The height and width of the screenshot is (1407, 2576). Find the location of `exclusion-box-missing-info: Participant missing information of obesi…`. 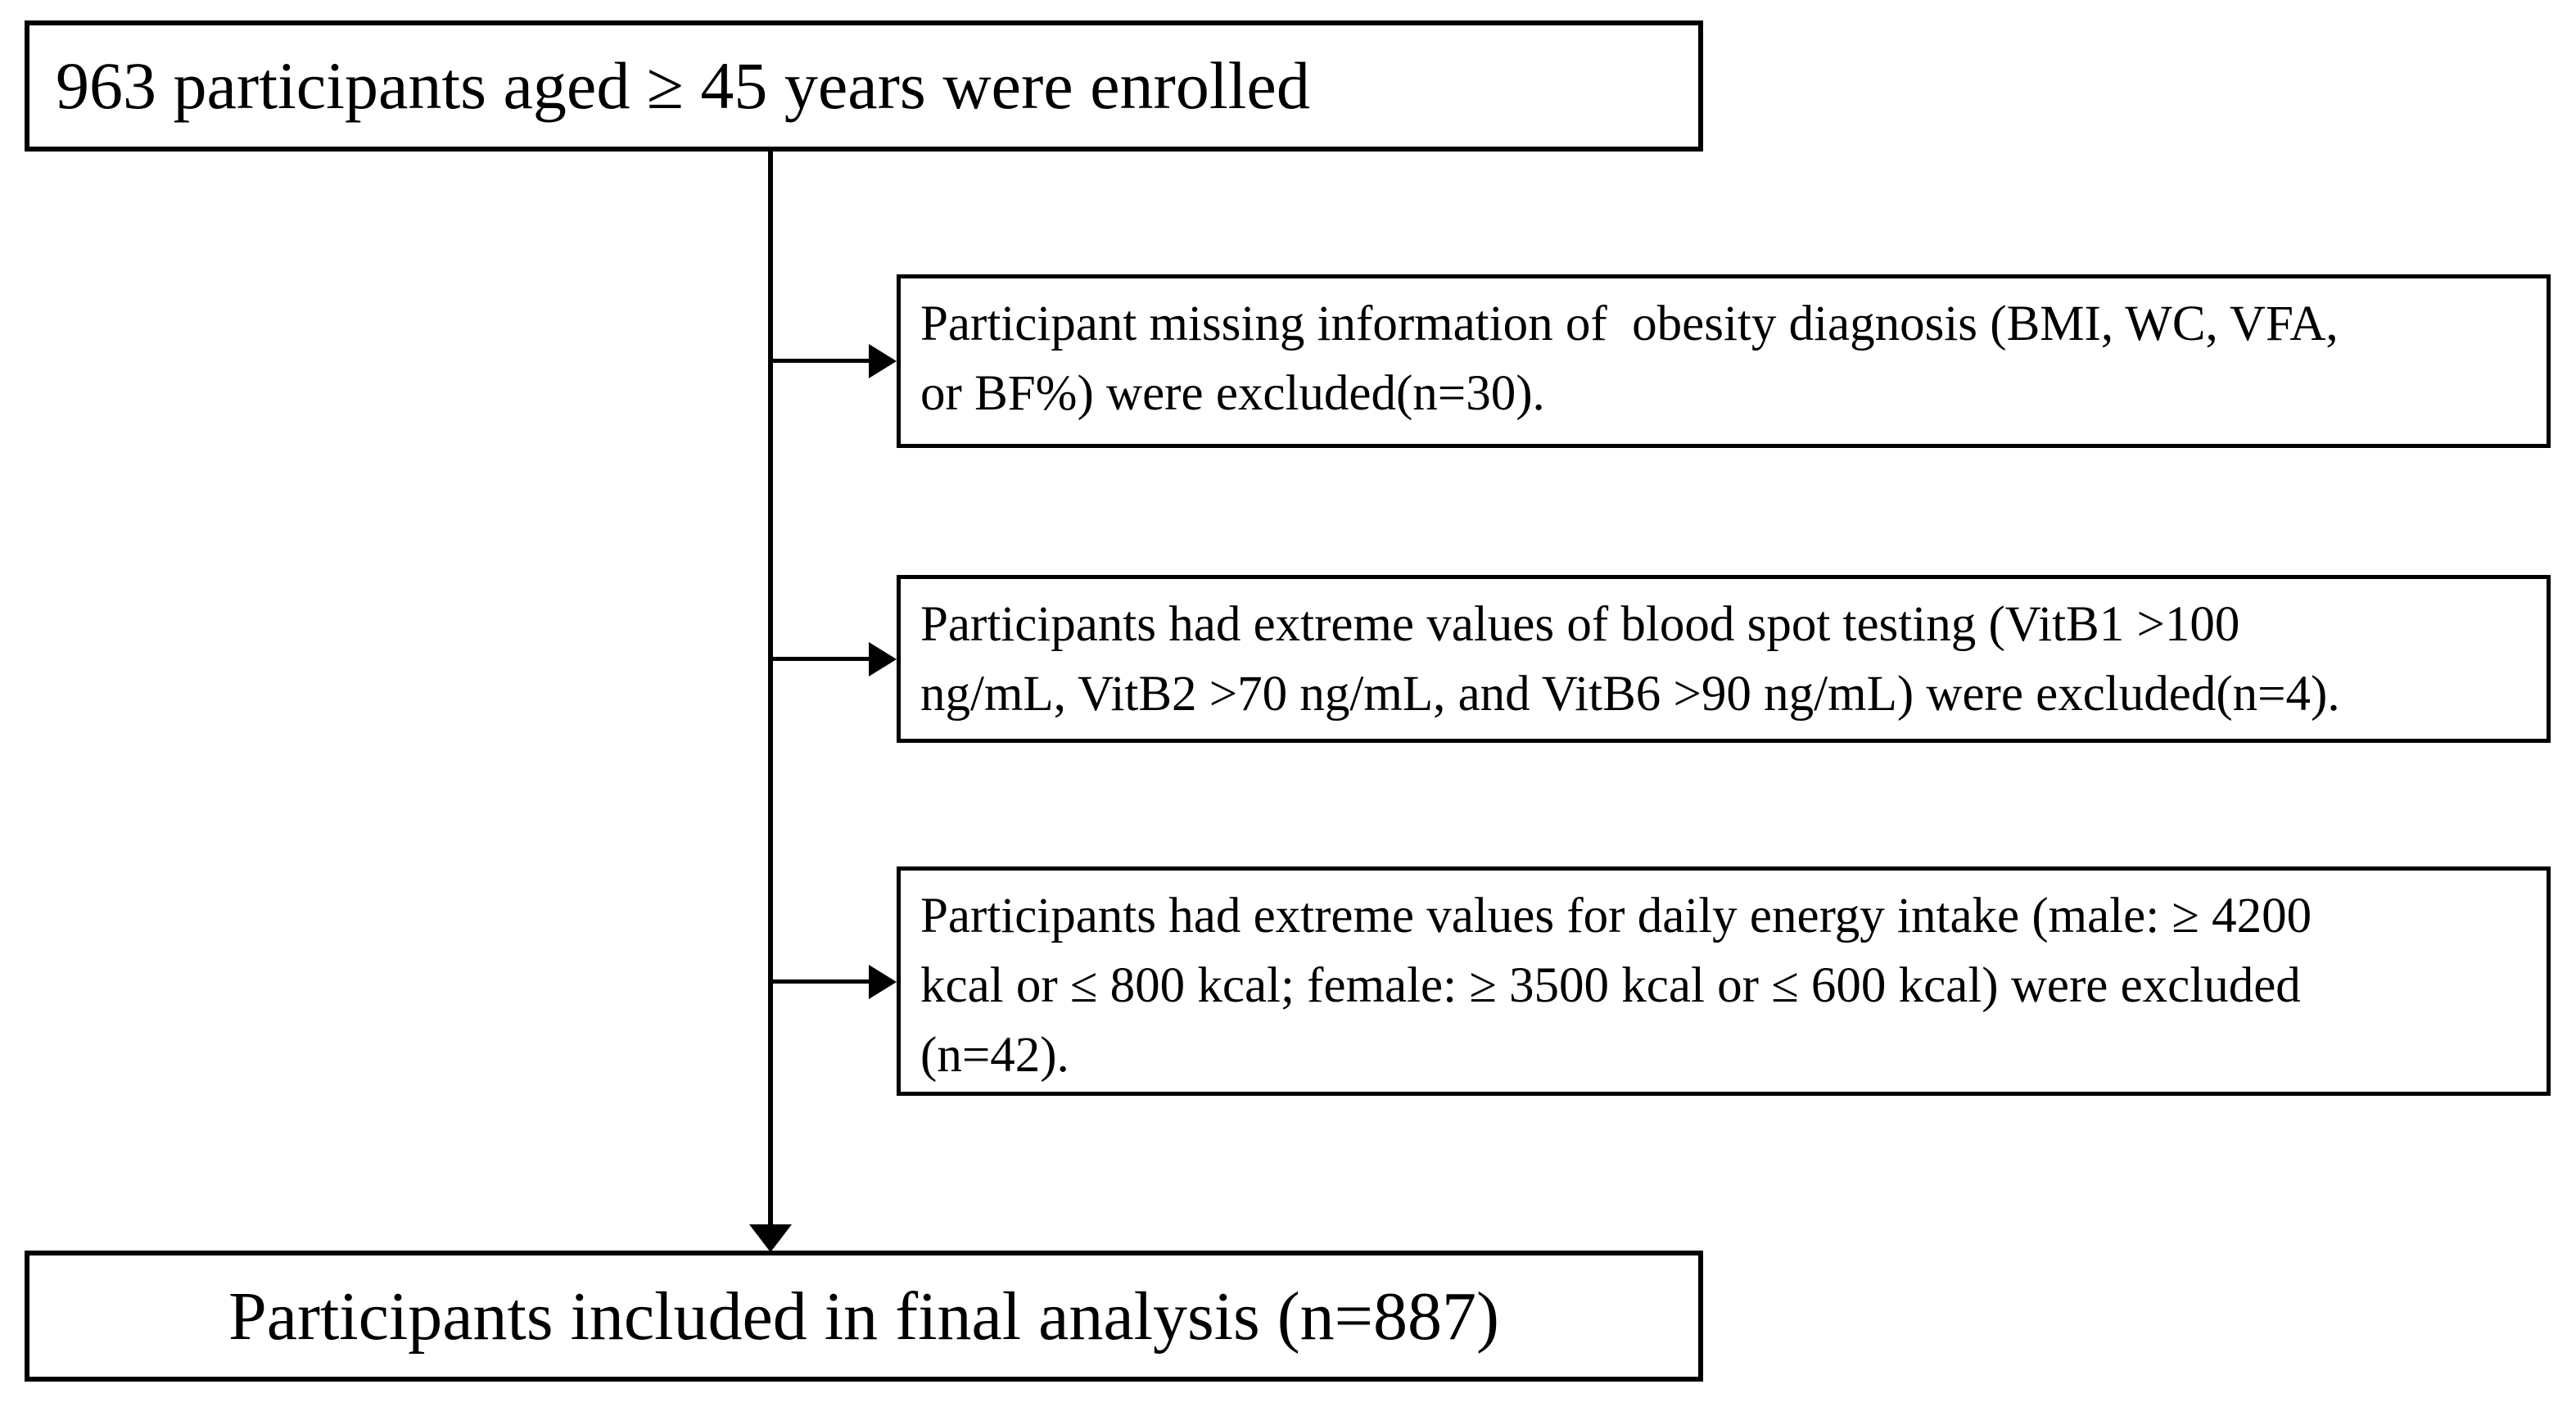

exclusion-box-missing-info: Participant missing information of obesi… is located at coordinates (1724, 361).